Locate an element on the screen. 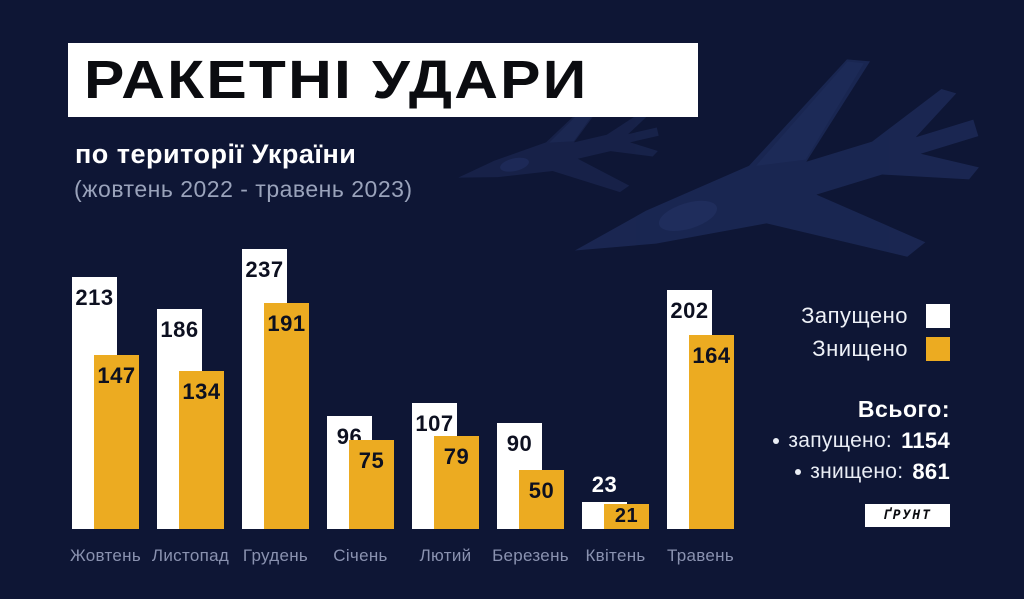  bar-destroyed: 134 is located at coordinates (201, 450).